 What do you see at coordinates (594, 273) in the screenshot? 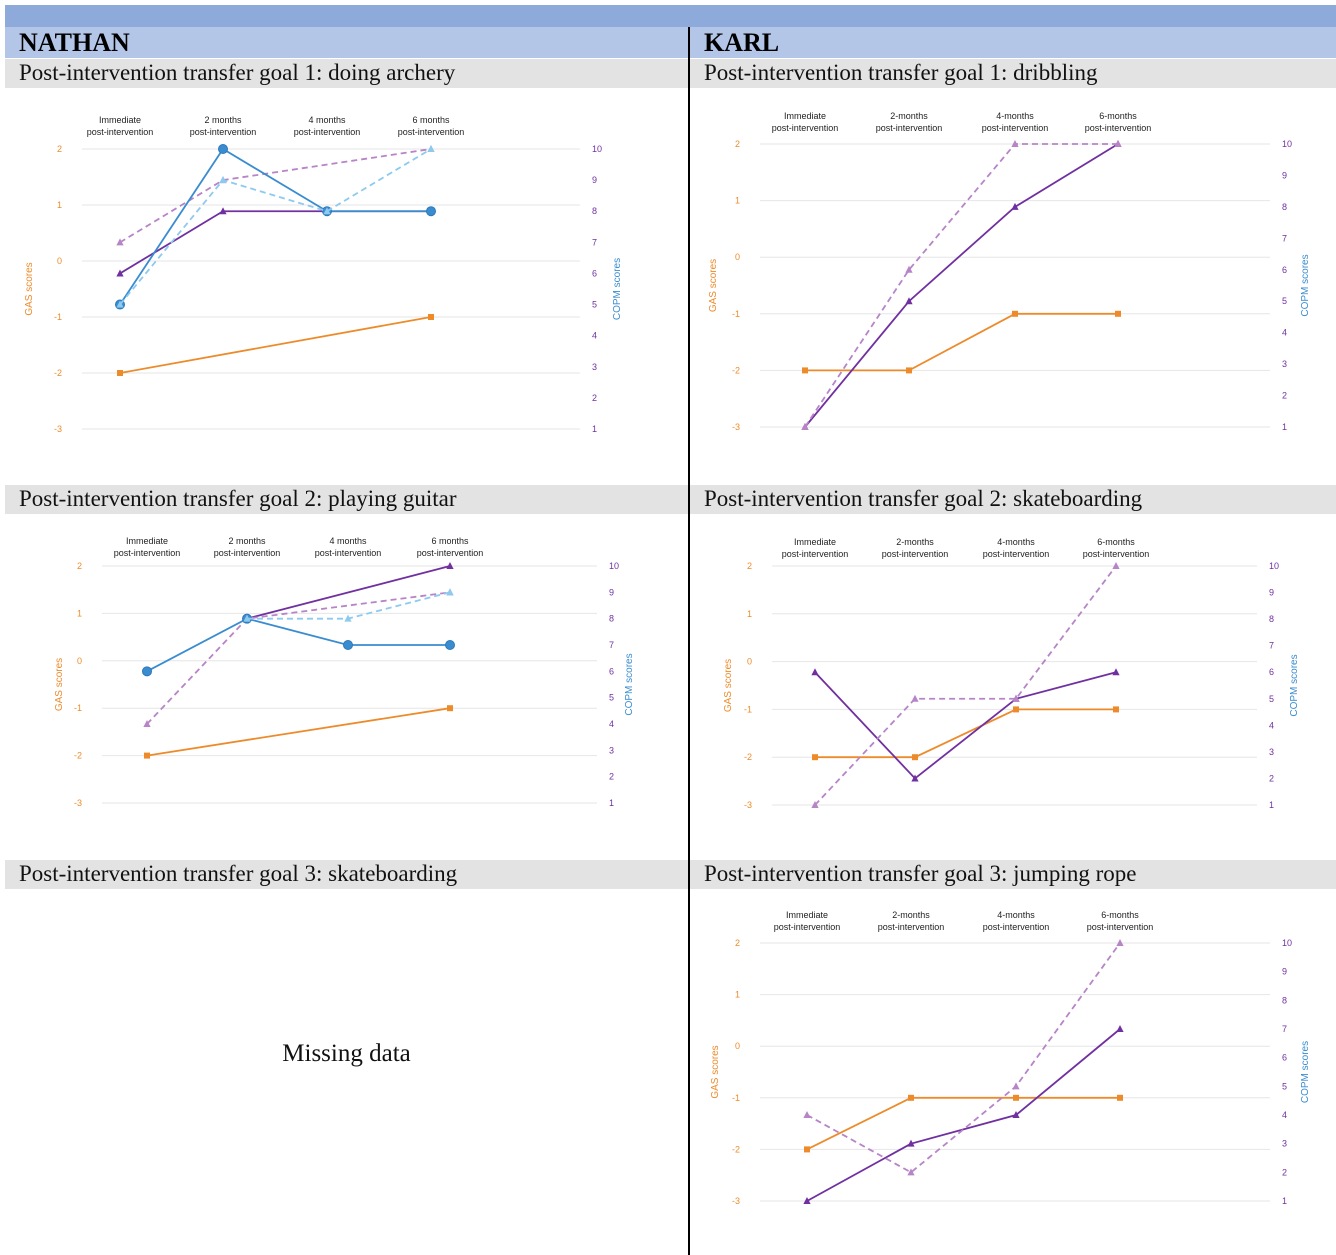
I see `chart-nathan-1-y2-tick: 6` at bounding box center [594, 273].